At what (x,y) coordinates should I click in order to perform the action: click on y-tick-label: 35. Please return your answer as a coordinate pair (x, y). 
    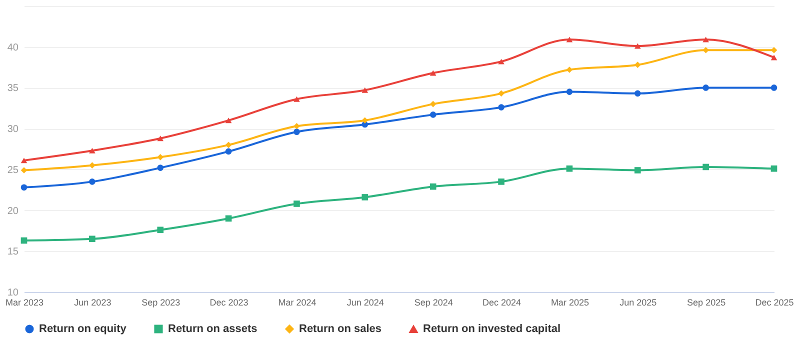
    Looking at the image, I should click on (13, 88).